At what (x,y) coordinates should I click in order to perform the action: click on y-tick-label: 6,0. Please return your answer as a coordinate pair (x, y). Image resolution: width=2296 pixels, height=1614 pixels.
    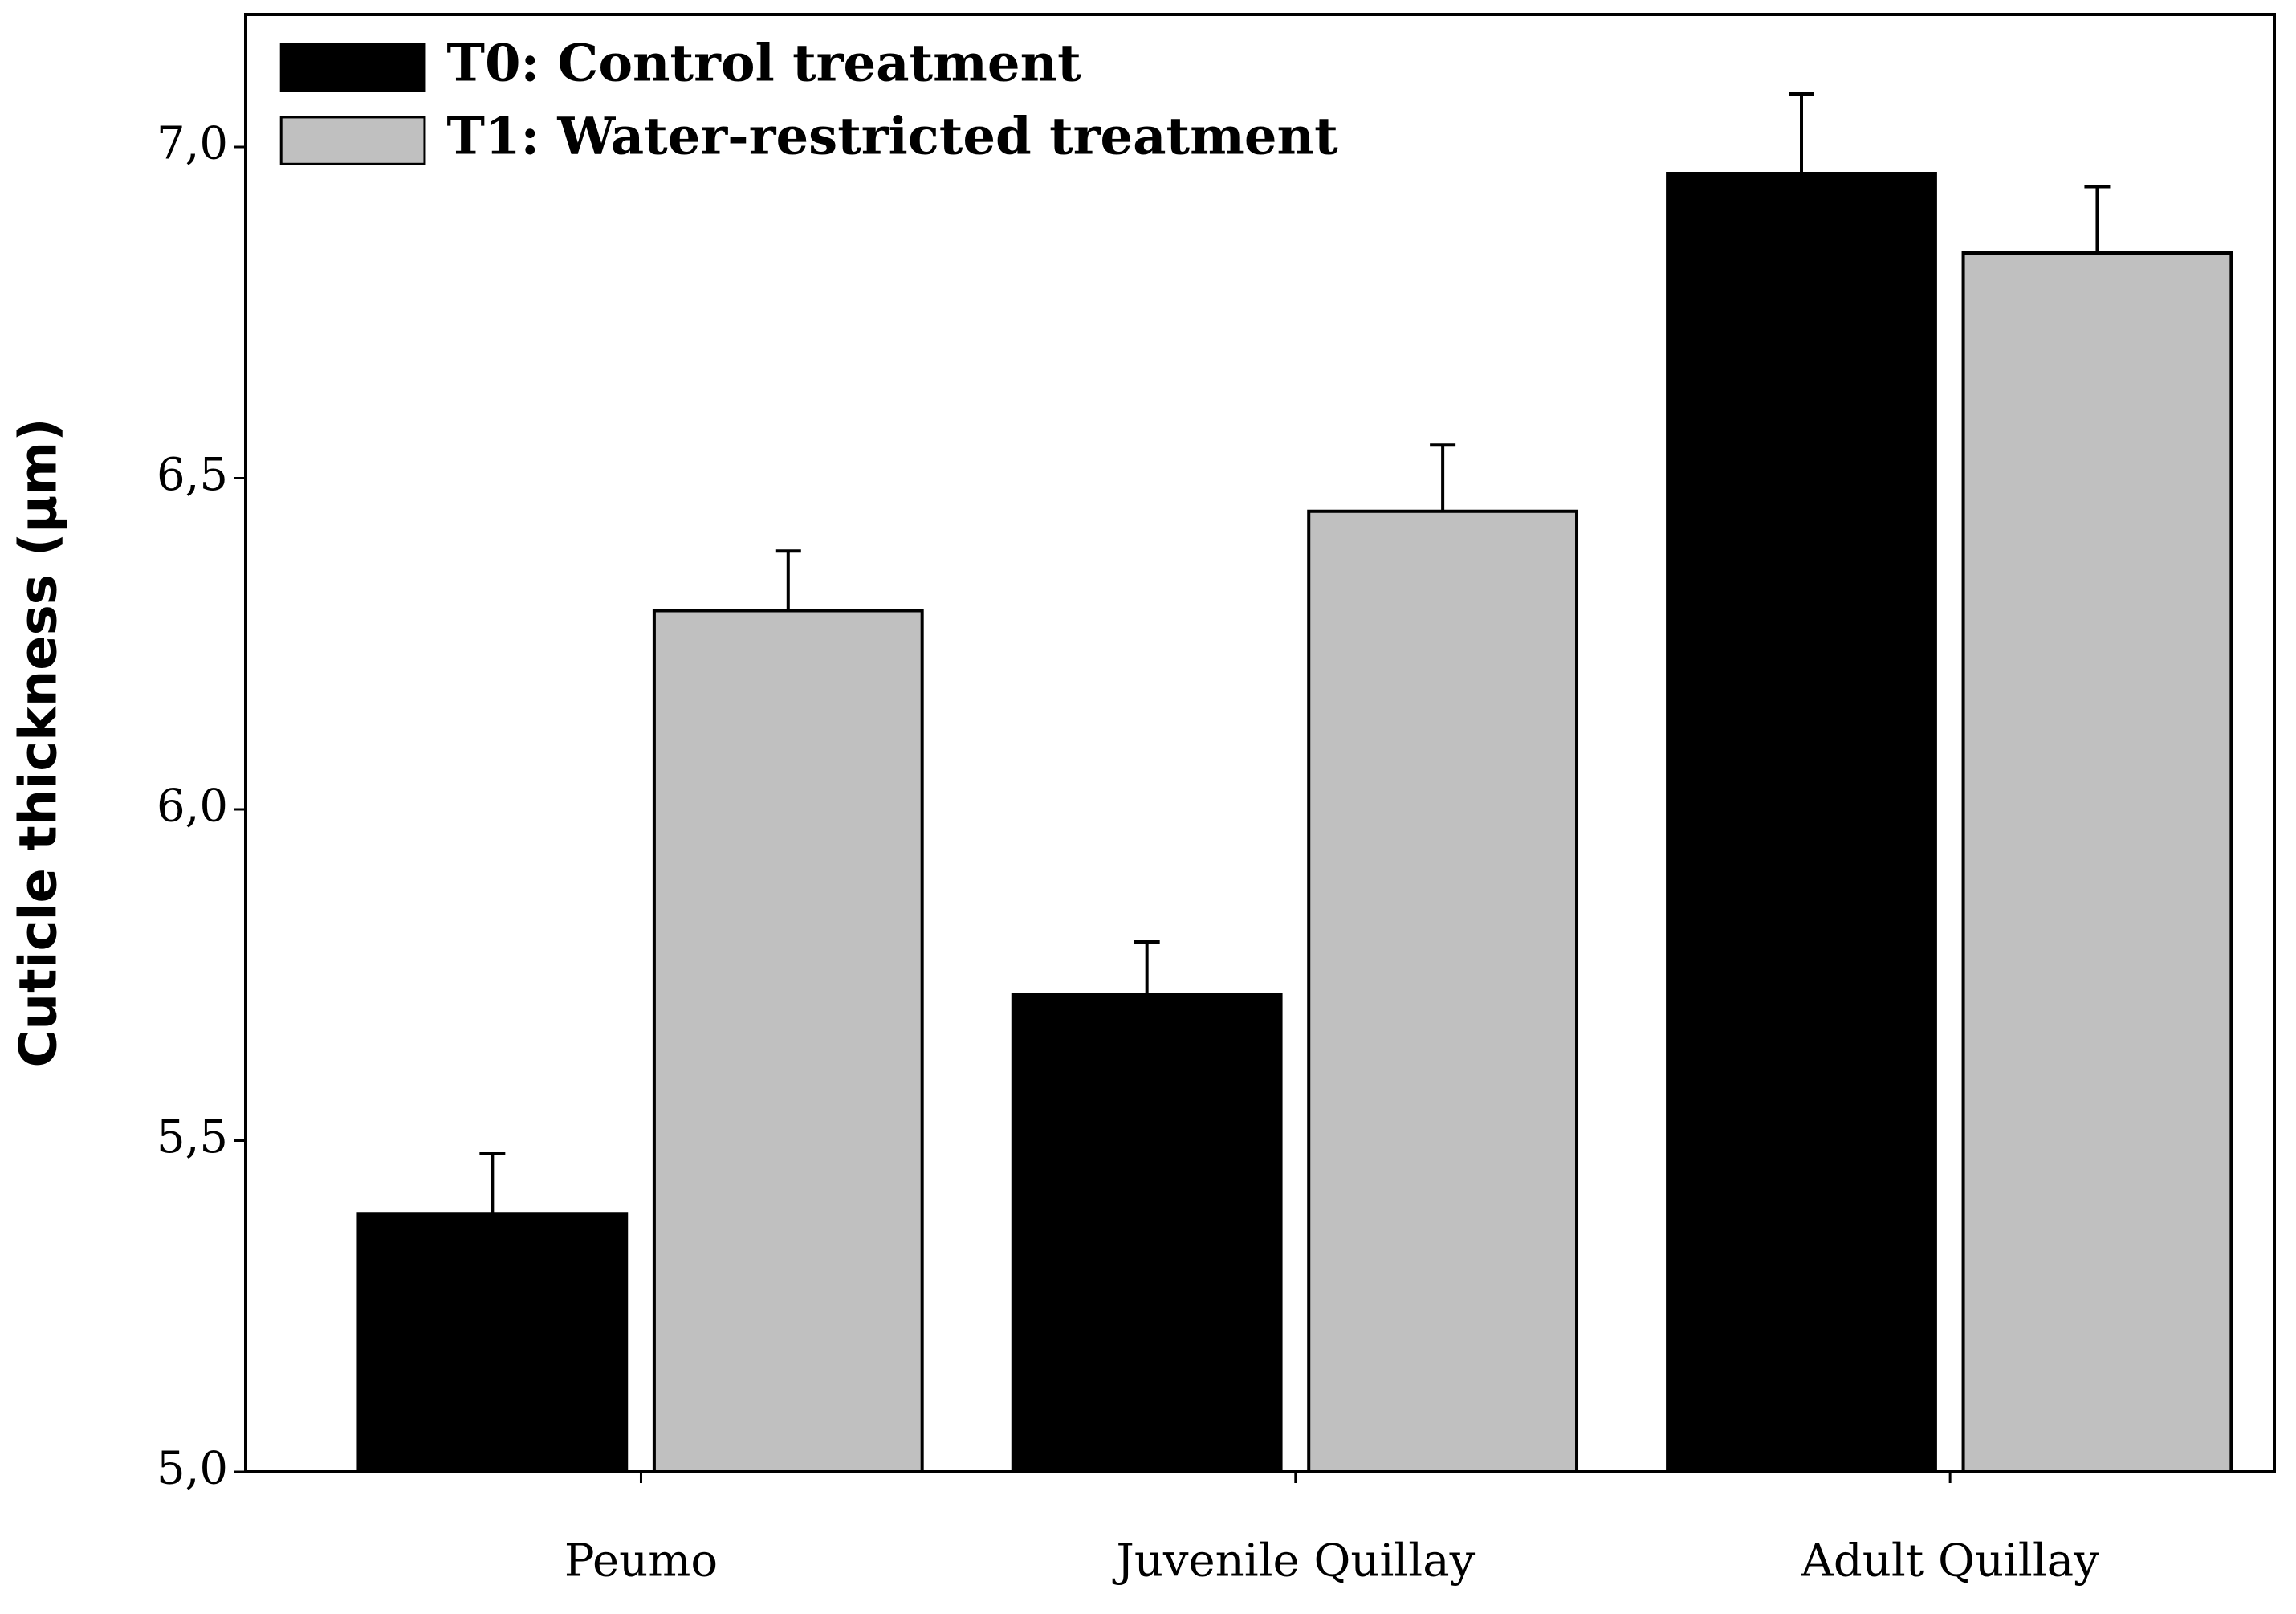
    Looking at the image, I should click on (193, 807).